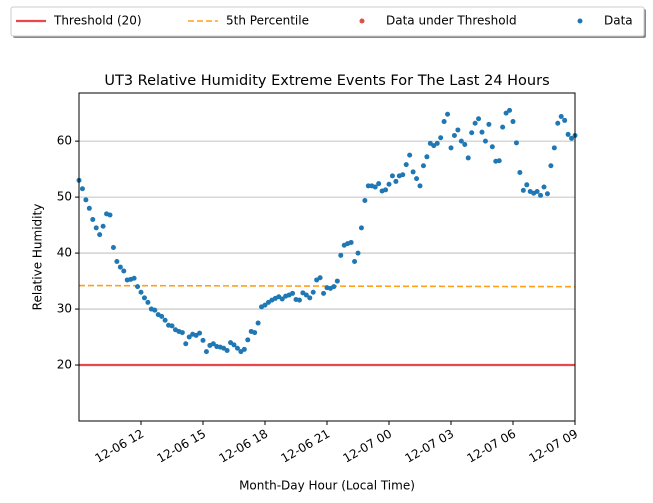  Describe the element at coordinates (430, 446) in the screenshot. I see `x-tick-label: 12-07 03` at that location.